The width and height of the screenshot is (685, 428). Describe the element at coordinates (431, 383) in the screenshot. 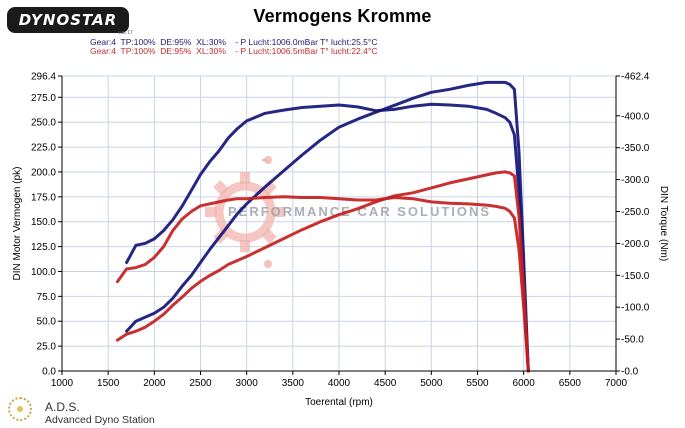

I see `x-tick-label: 5000` at that location.